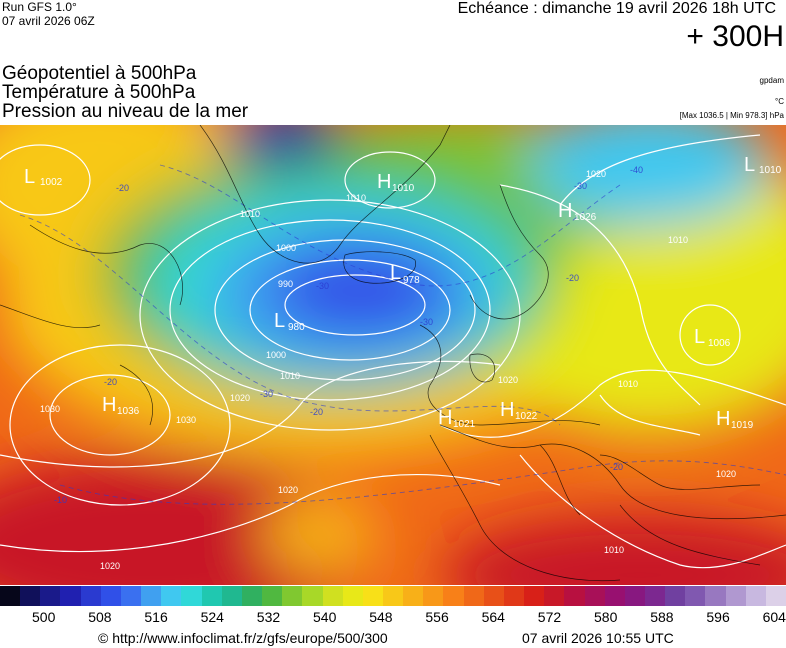 The width and height of the screenshot is (786, 648). What do you see at coordinates (156, 617) in the screenshot?
I see `scale-label: 516` at bounding box center [156, 617].